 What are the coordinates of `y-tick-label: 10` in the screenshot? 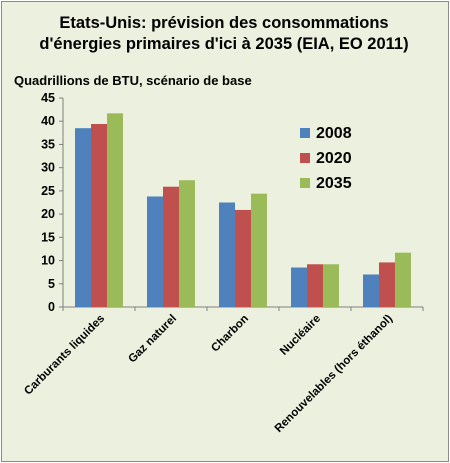 It's located at (48, 261).